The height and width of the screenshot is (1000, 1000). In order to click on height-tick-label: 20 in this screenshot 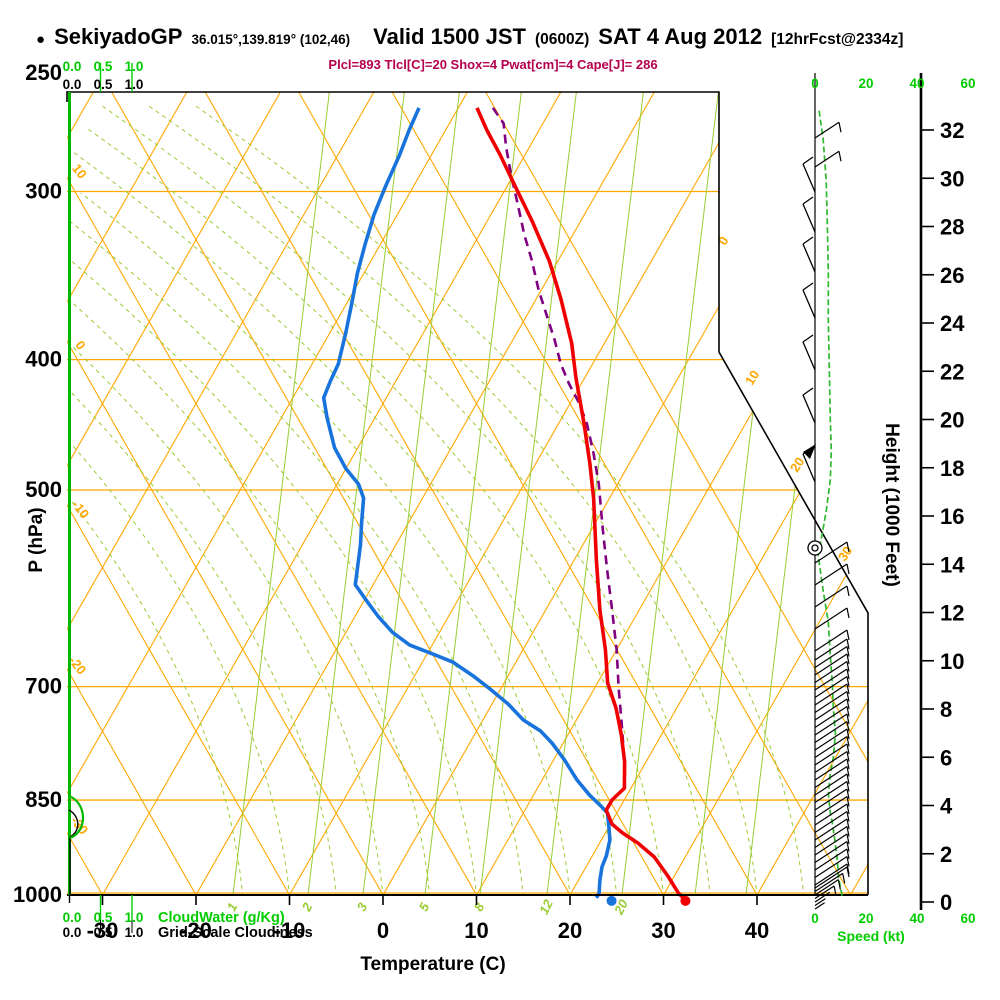, I will do `click(952, 420)`.